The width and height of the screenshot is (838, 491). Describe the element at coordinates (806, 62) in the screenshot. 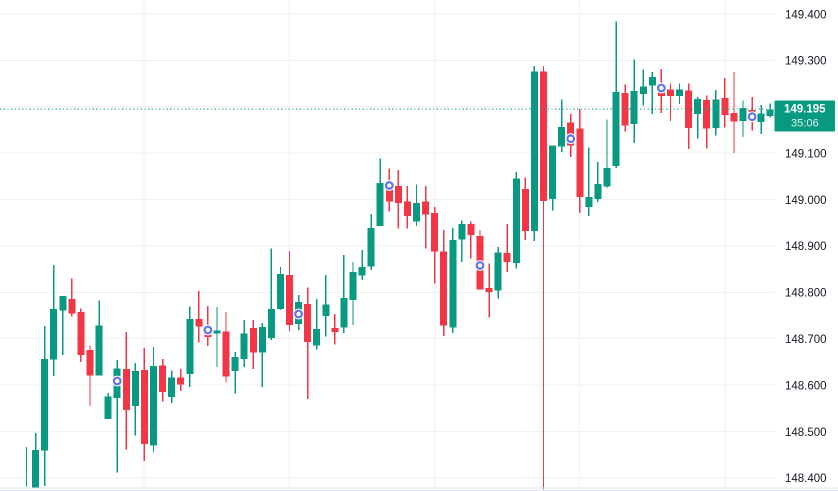

I see `svg-text: 149.300` at that location.